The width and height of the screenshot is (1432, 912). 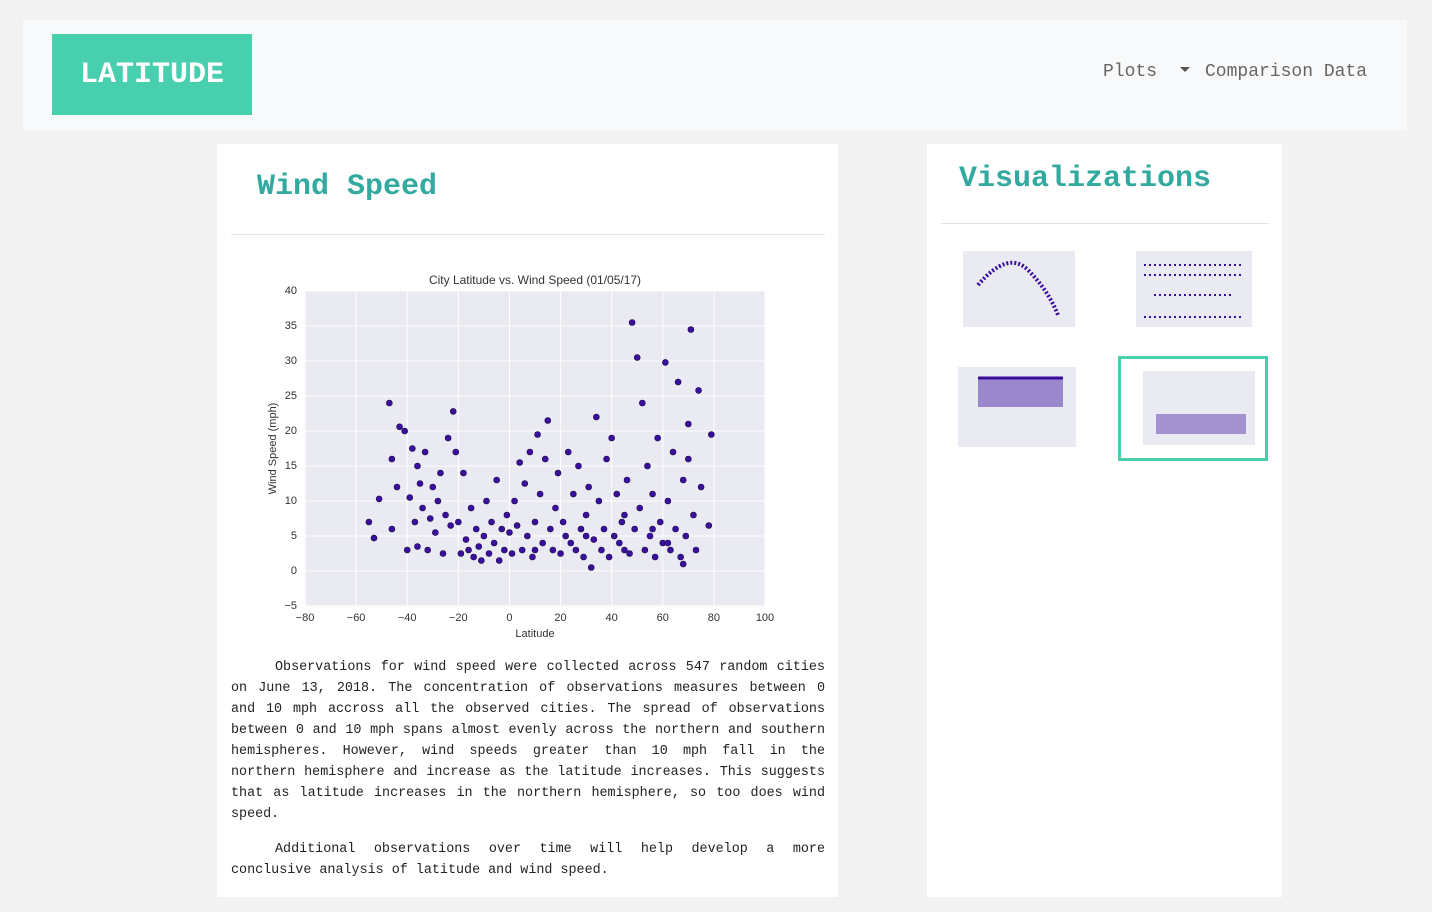 What do you see at coordinates (291, 396) in the screenshot?
I see `y-tick-label: 25` at bounding box center [291, 396].